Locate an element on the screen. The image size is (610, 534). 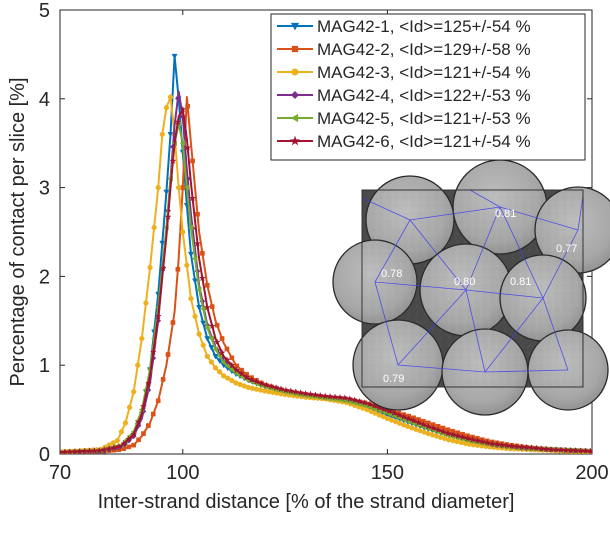
inset-label-6: 0.79 is located at coordinates (393, 379).